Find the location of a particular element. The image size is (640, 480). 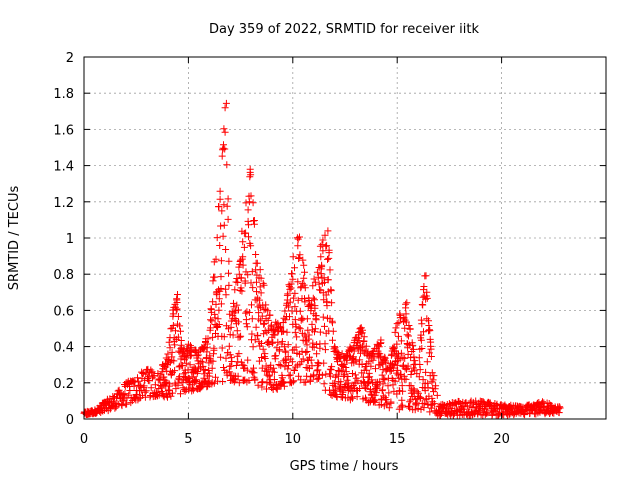

y-tick-label: 1.4 is located at coordinates (63, 167).